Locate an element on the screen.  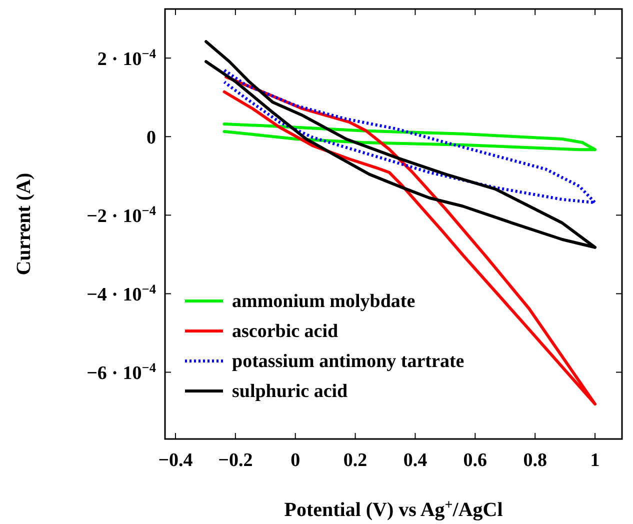
y-tick-label: 2 · 10$^{−4}$ is located at coordinates (126, 58).